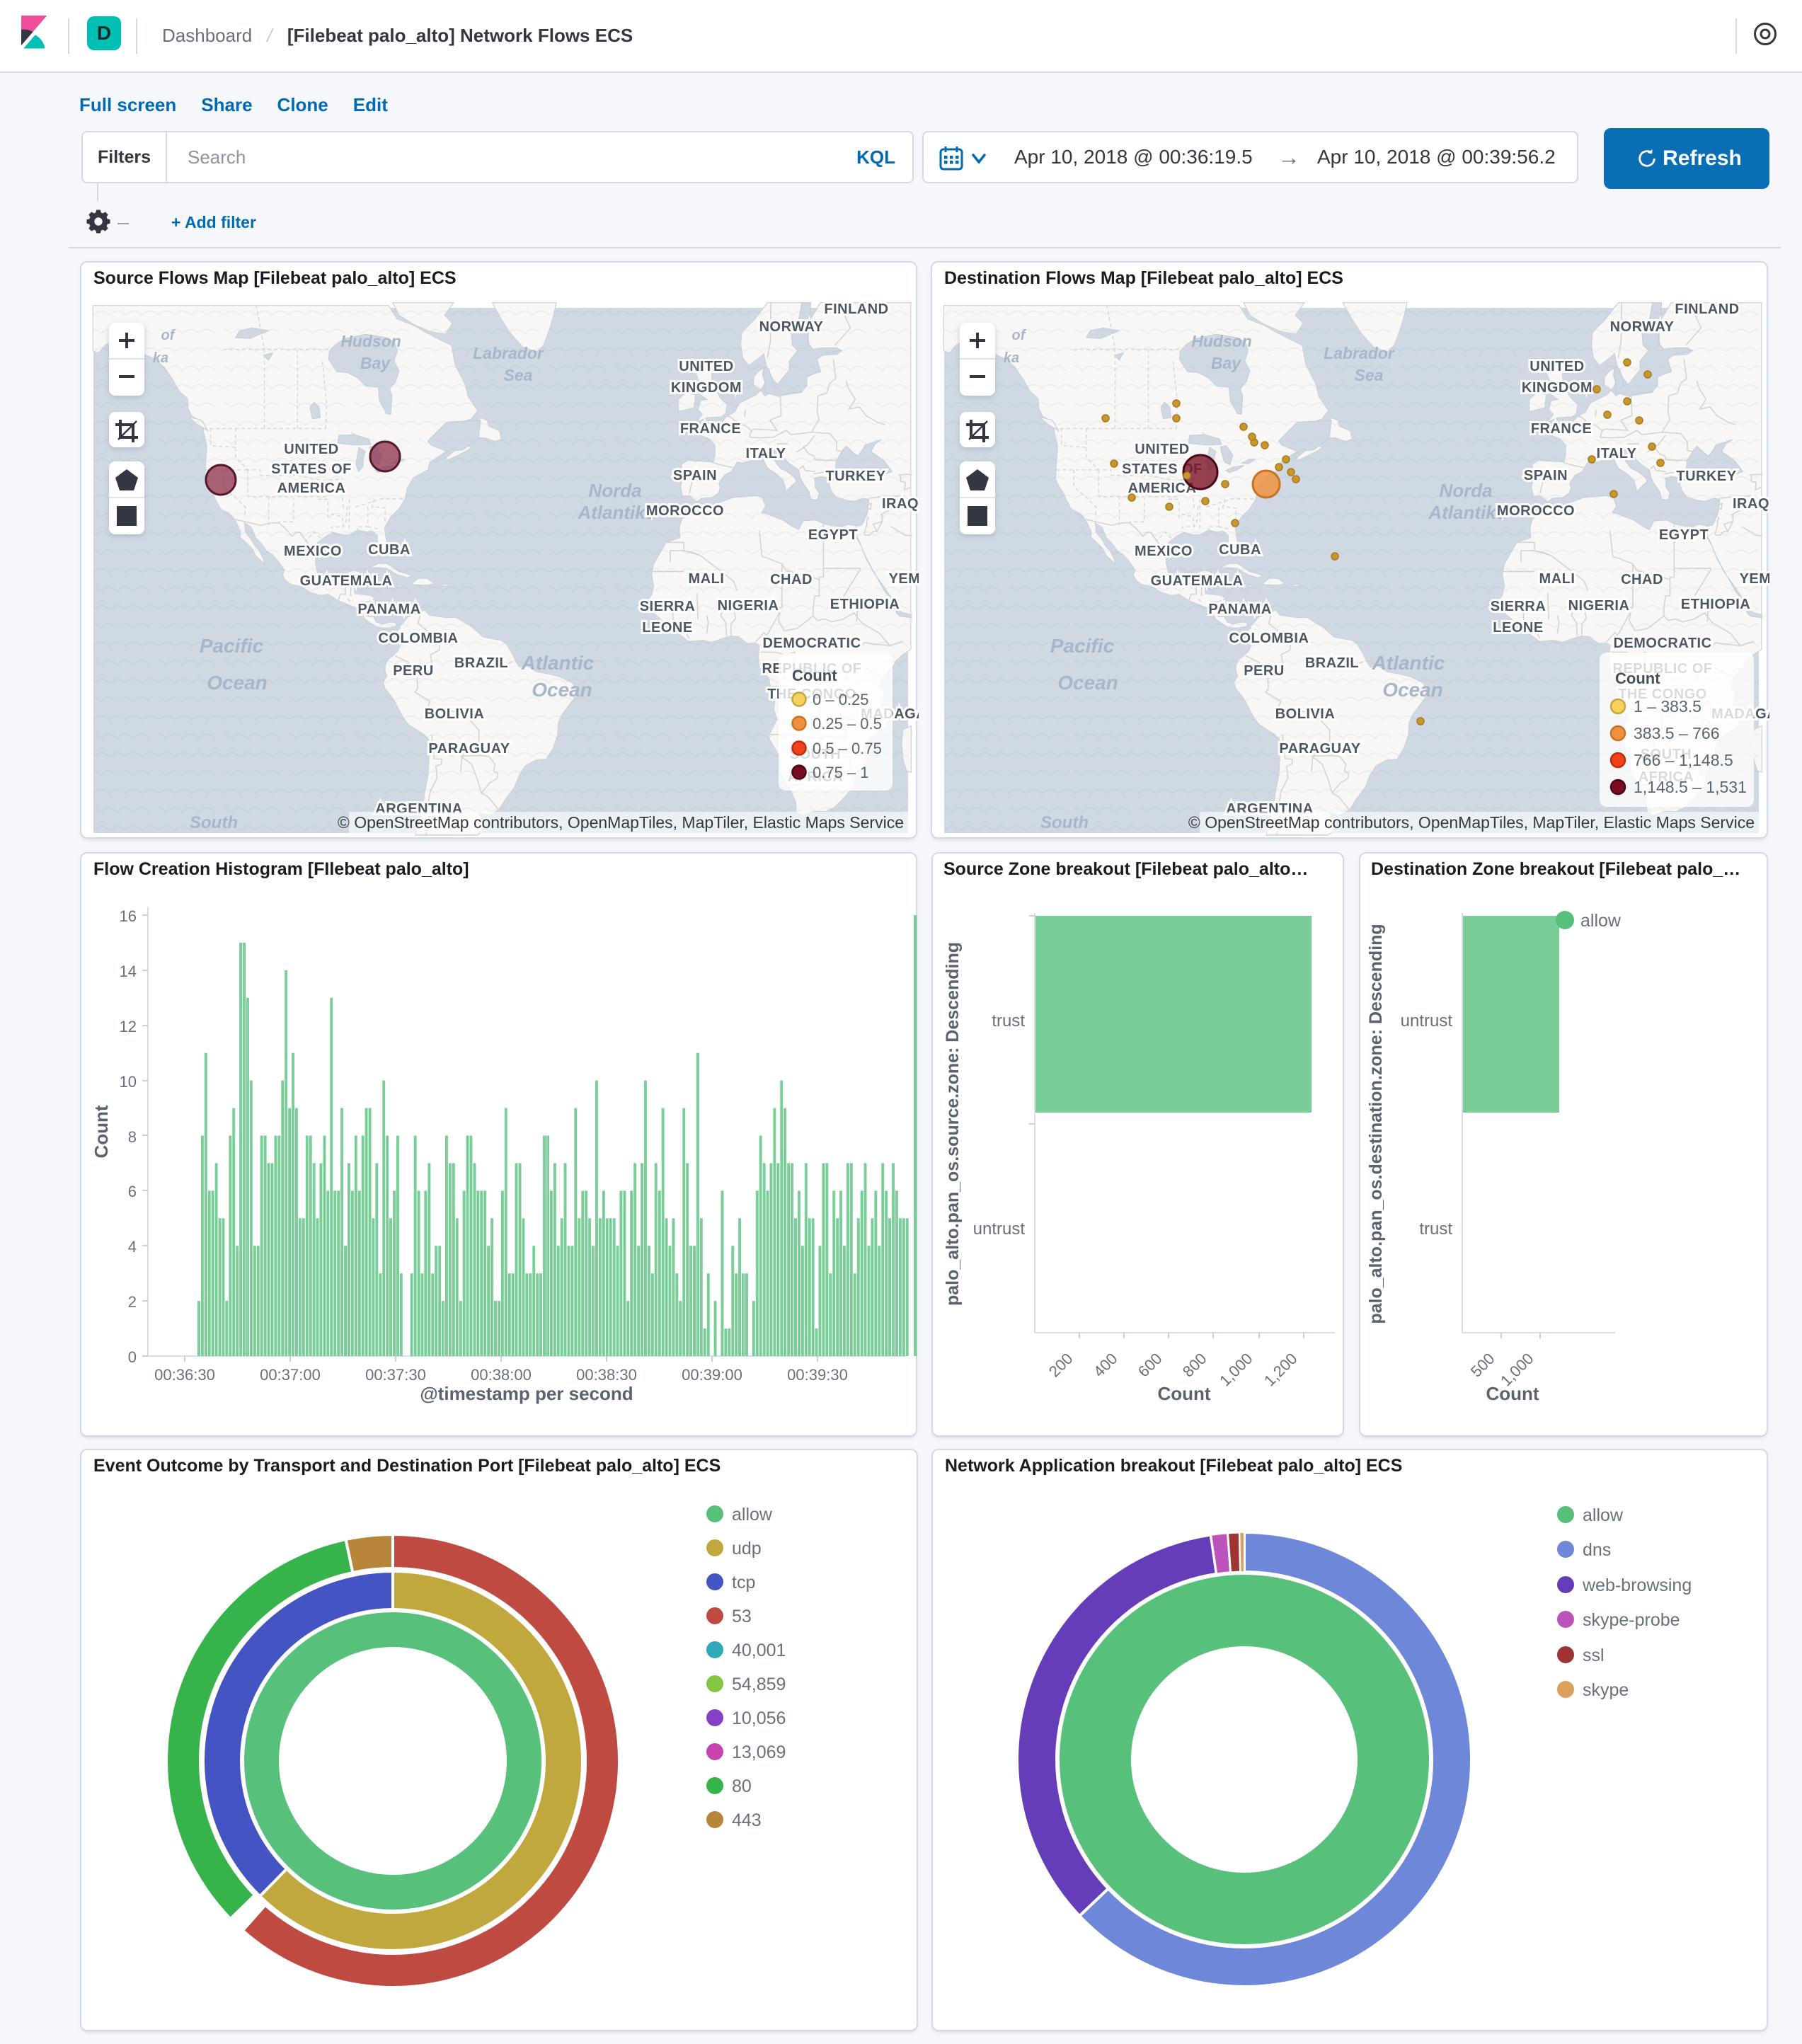  I want to click on svg-text: 12, so click(128, 1026).